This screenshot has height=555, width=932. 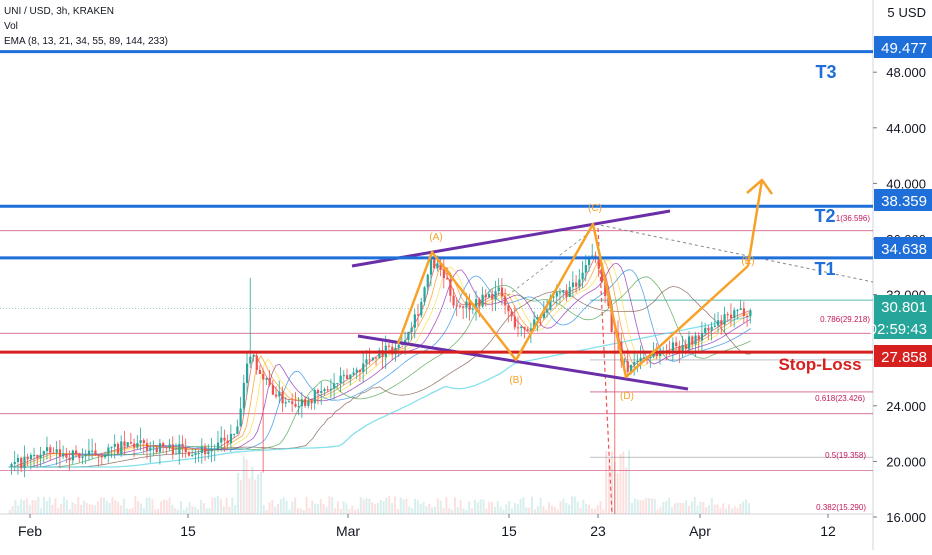 I want to click on level-annotation: T2, so click(x=824, y=216).